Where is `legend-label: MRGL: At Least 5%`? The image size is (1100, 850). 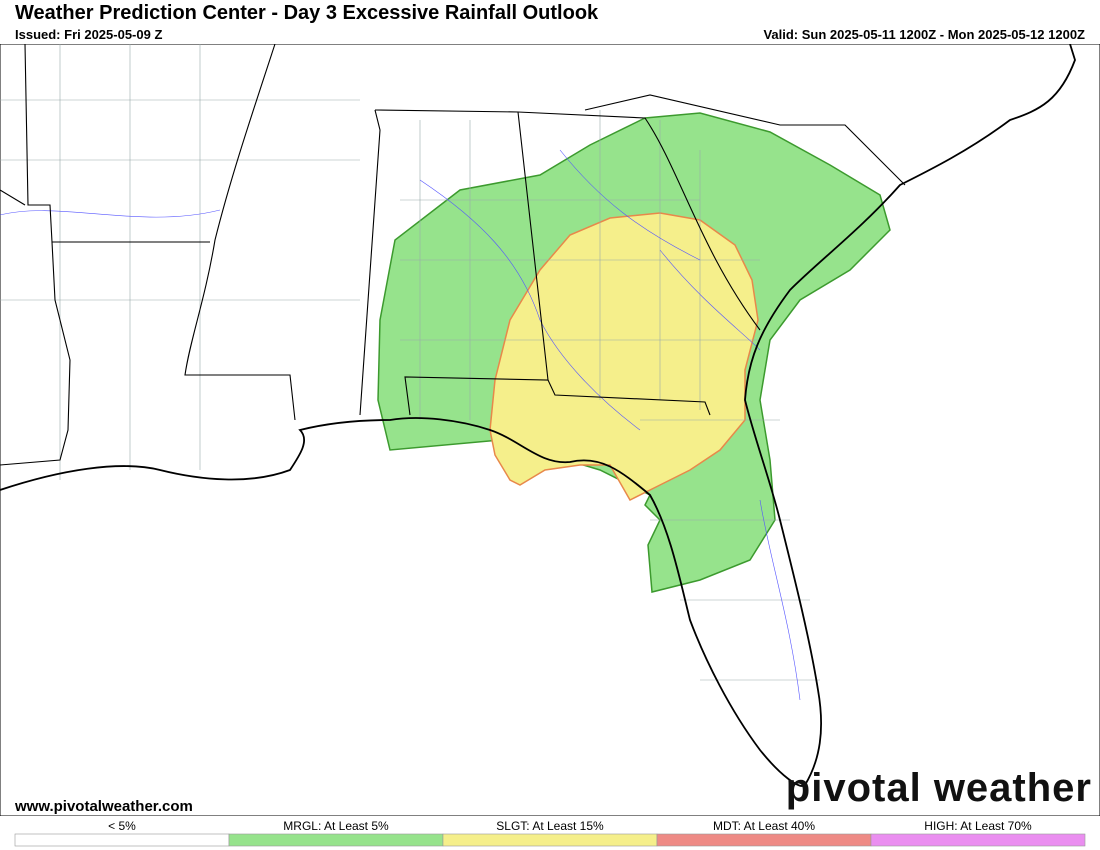
legend-label: MRGL: At Least 5% is located at coordinates (336, 826).